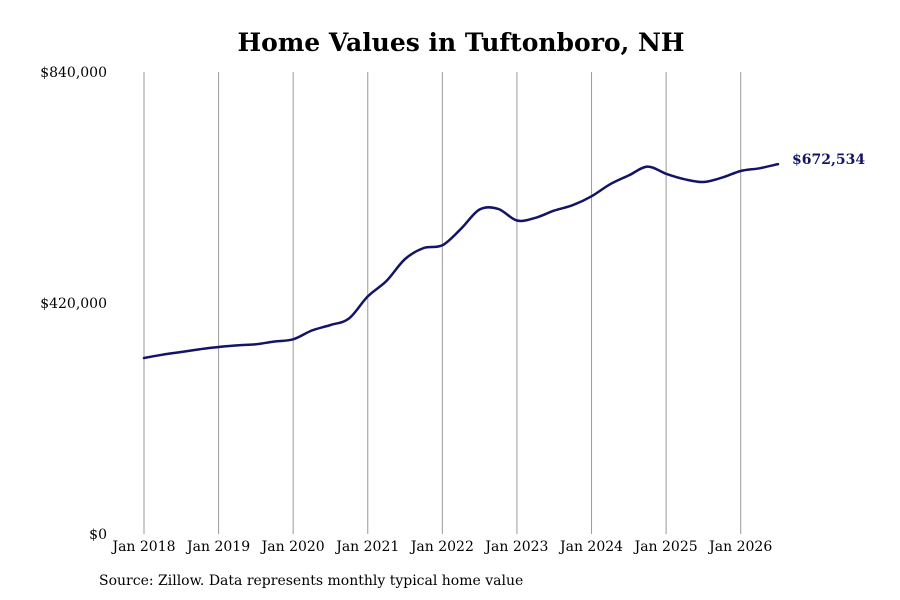 Image resolution: width=900 pixels, height=600 pixels. What do you see at coordinates (665, 547) in the screenshot?
I see `x-tick-label: Jan 2025` at bounding box center [665, 547].